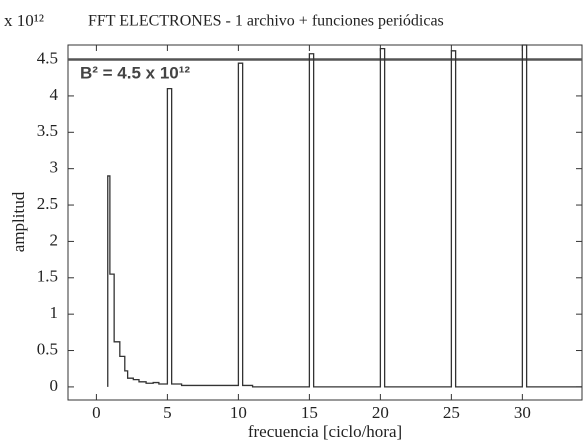 The height and width of the screenshot is (443, 584). I want to click on y-axis-label: amplitud, so click(18, 221).